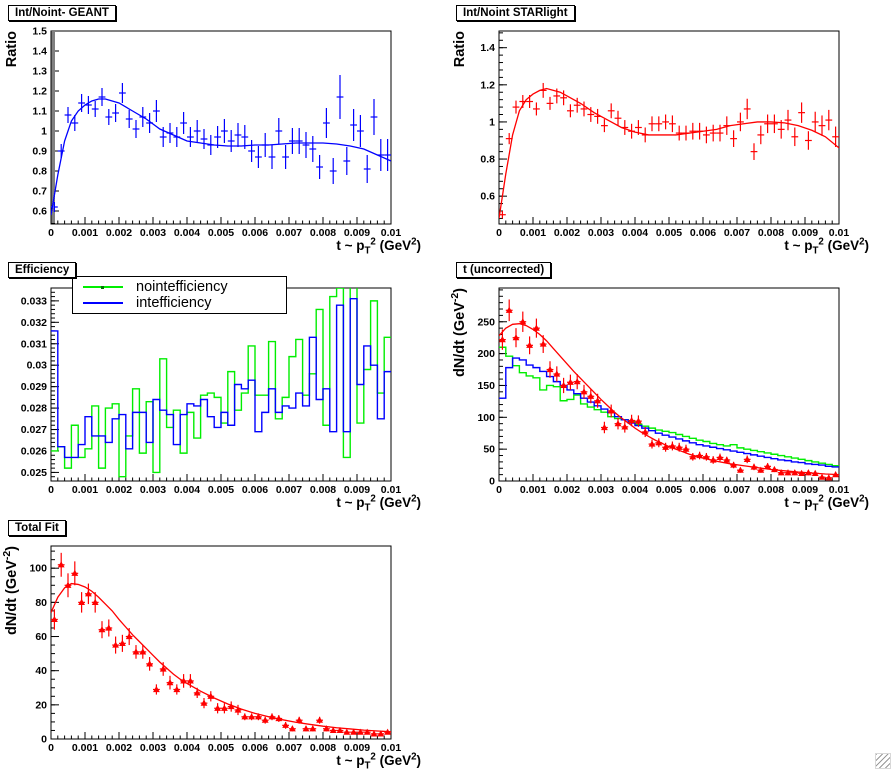 Image resolution: width=896 pixels, height=772 pixels. I want to click on svg-text: 0.025, so click(34, 473).